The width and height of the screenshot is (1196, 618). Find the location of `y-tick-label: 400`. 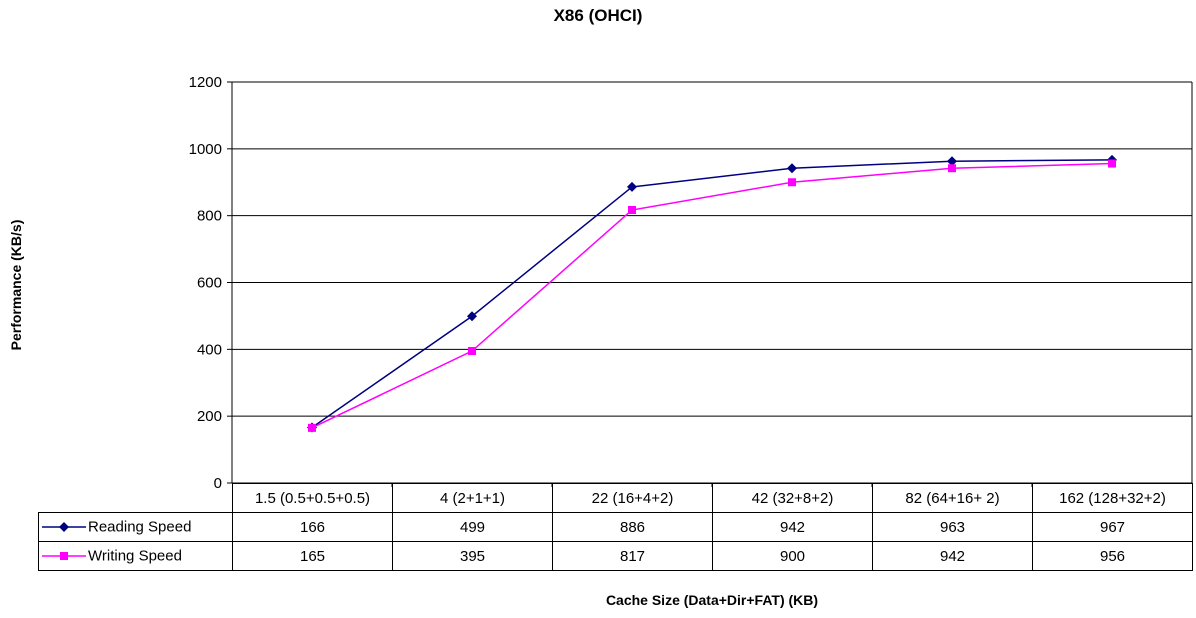

y-tick-label: 400 is located at coordinates (209, 349).